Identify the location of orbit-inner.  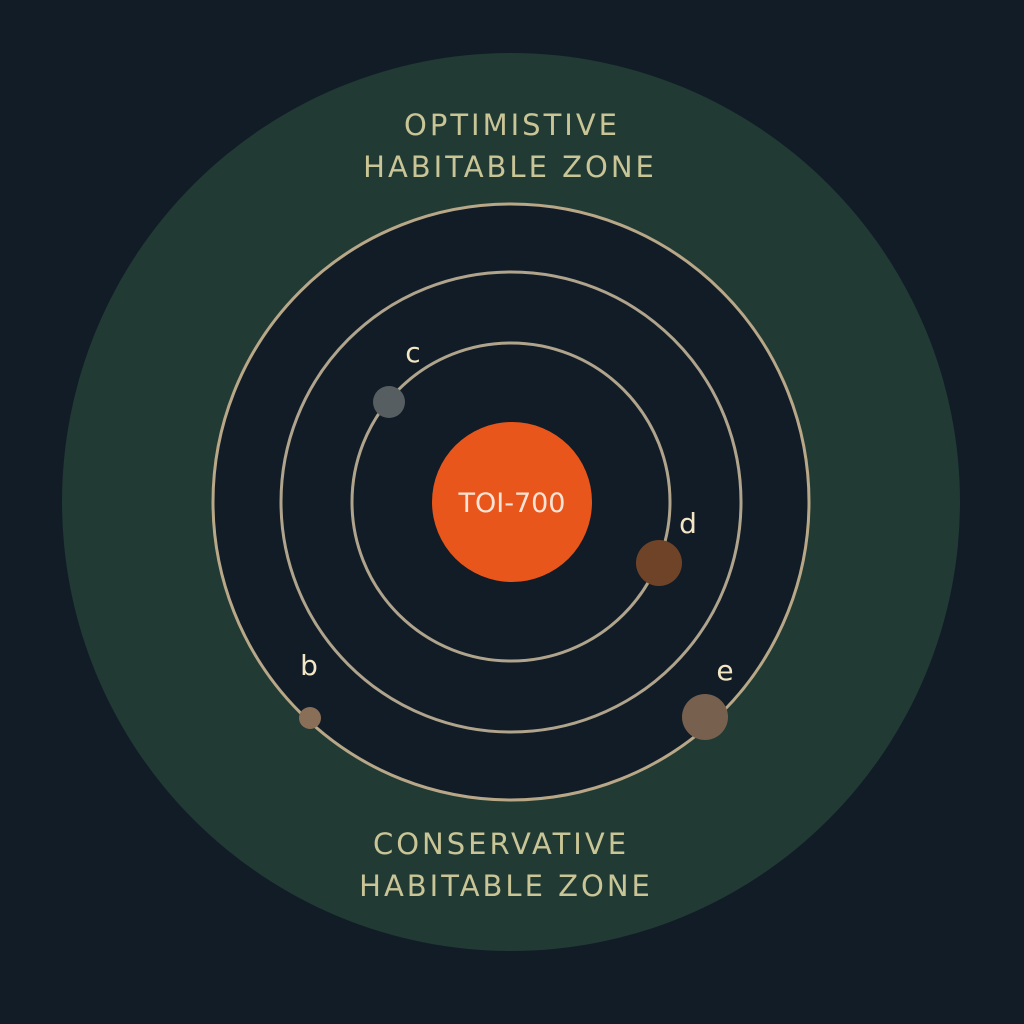
(511, 502).